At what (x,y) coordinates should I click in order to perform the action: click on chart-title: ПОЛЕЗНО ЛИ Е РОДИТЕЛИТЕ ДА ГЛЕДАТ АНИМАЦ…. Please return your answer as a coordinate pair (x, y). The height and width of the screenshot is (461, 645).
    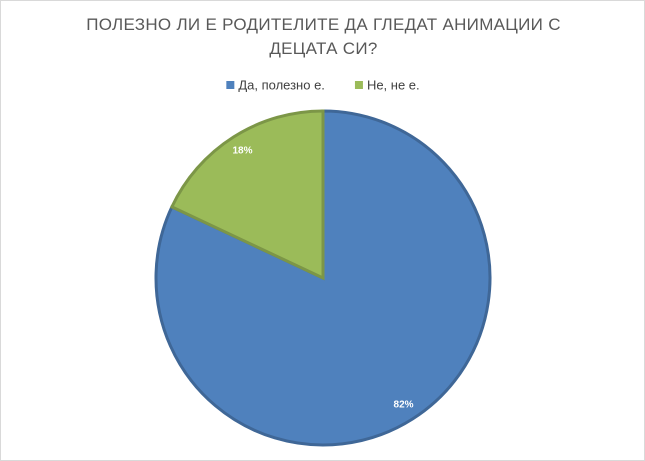
    Looking at the image, I should click on (323, 36).